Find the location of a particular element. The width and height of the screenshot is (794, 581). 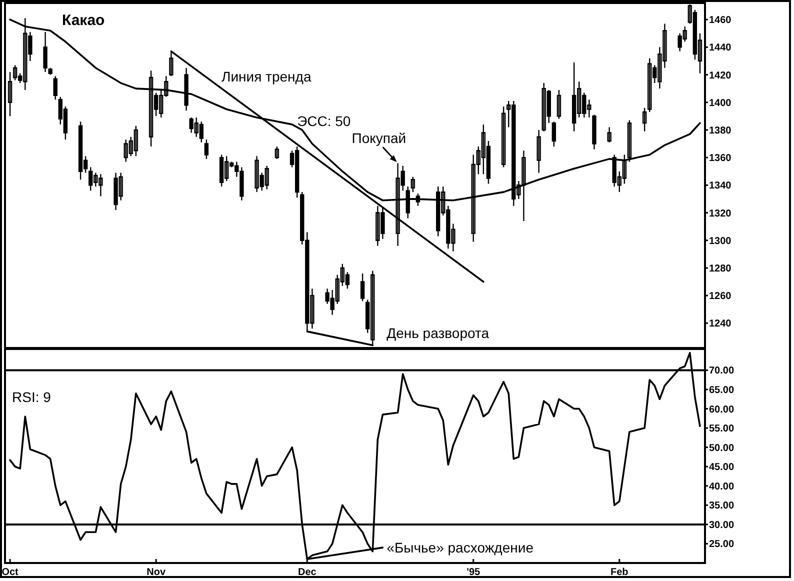

y-tick-label: 1240 is located at coordinates (720, 324).